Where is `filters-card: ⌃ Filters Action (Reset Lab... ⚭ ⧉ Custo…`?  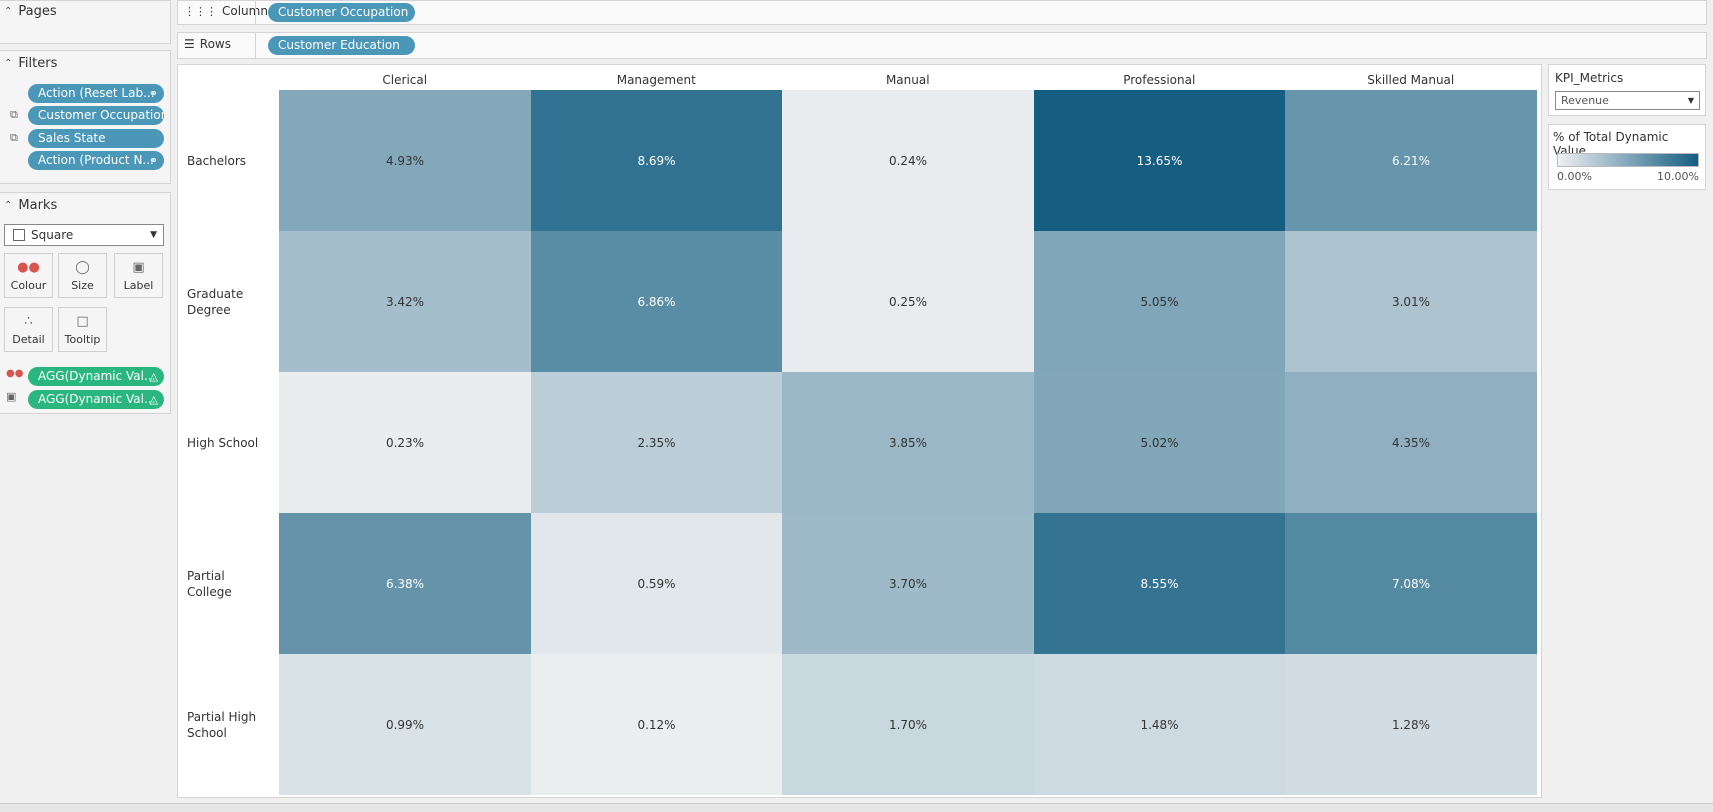 filters-card: ⌃ Filters Action (Reset Lab... ⚭ ⧉ Custo… is located at coordinates (85, 117).